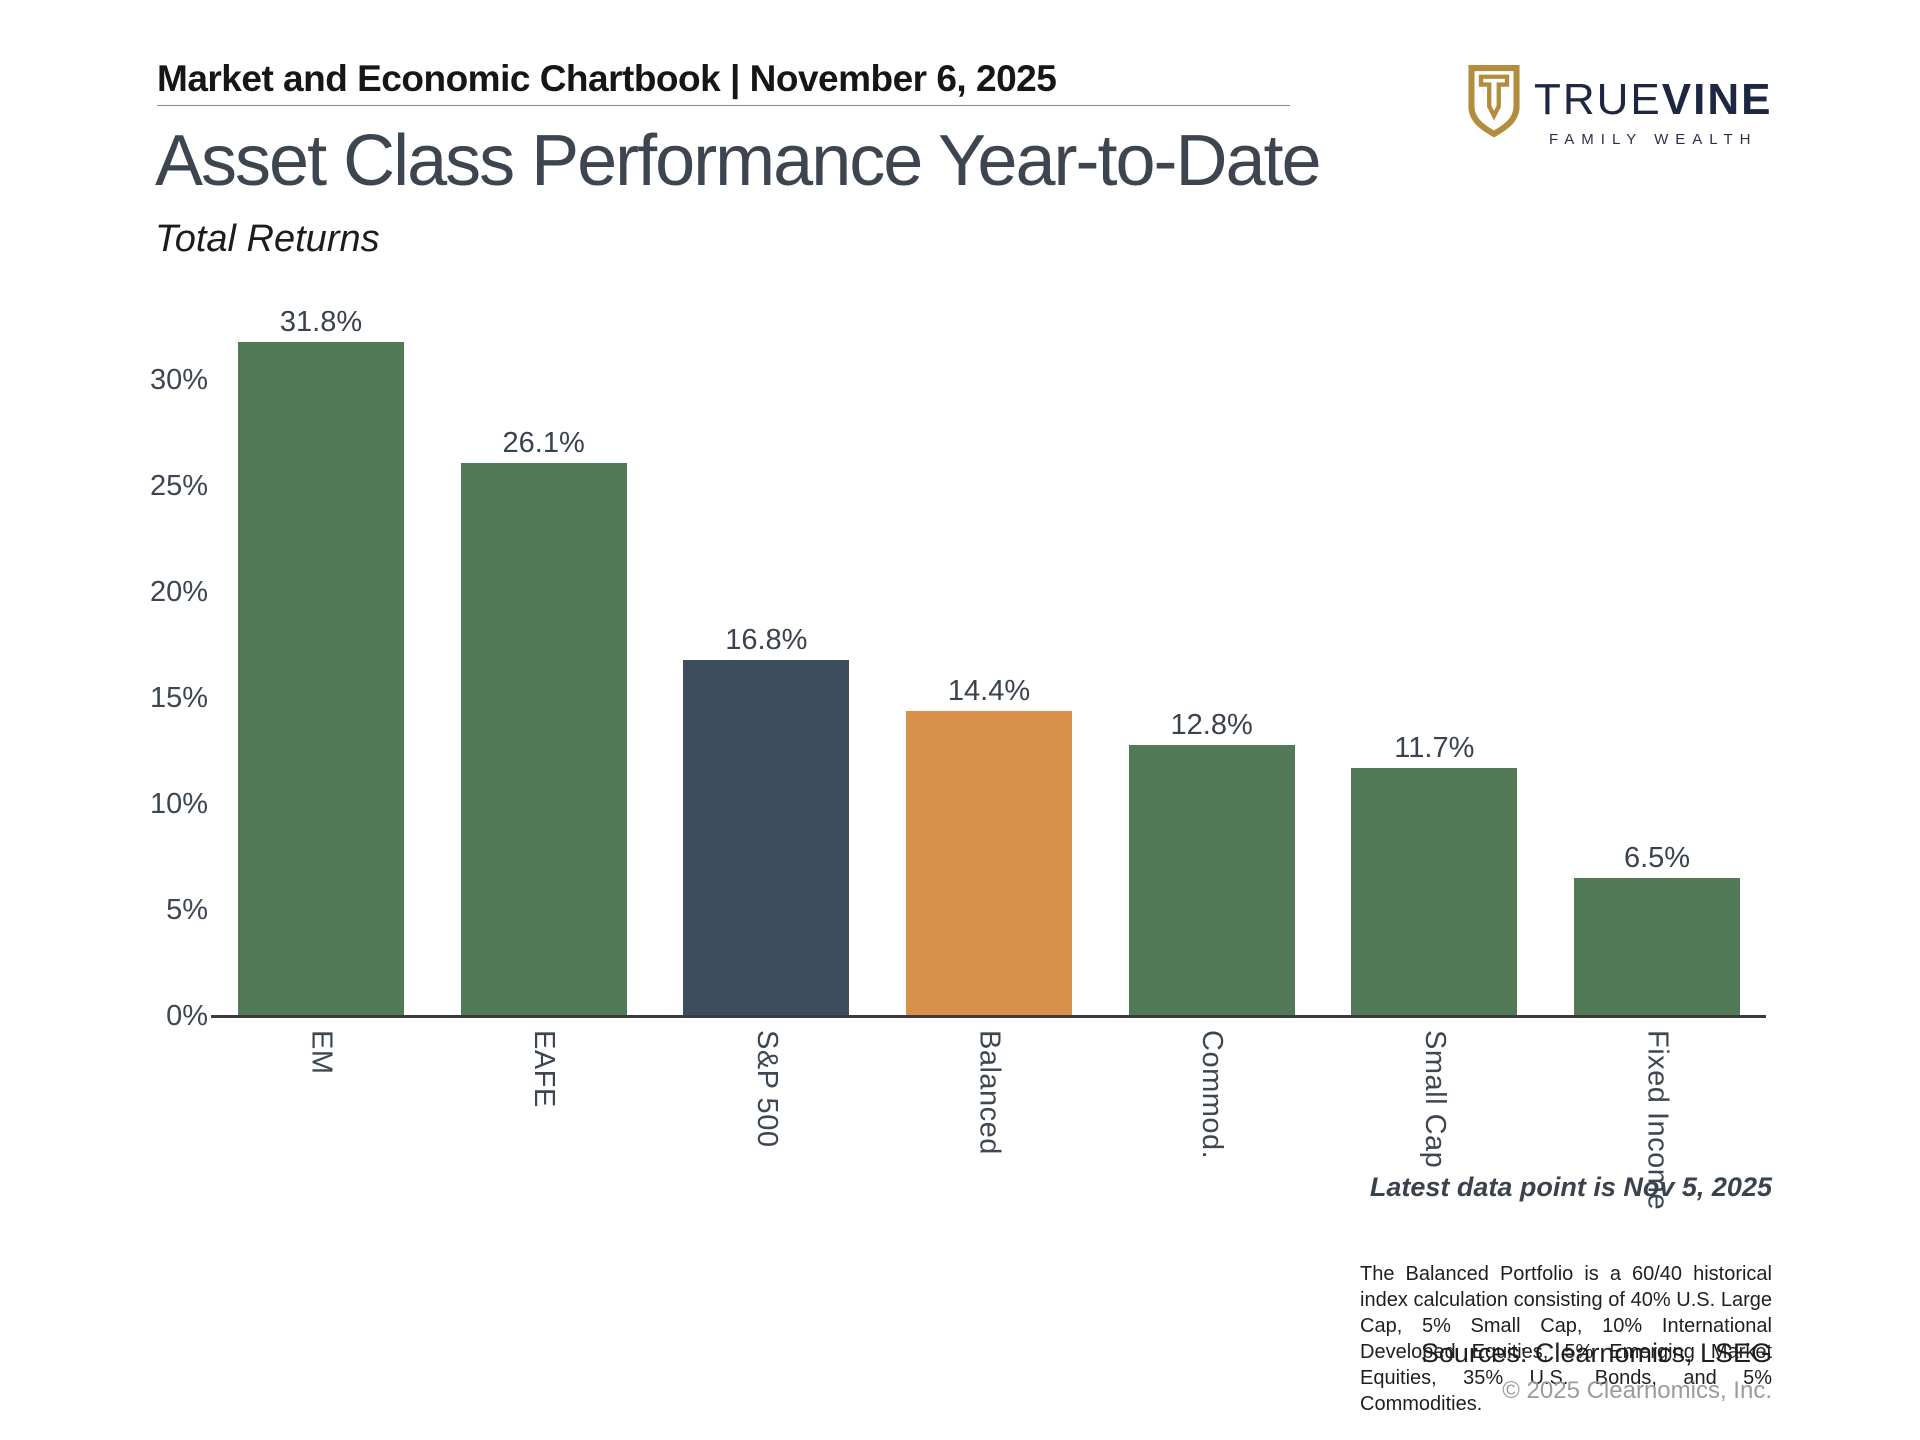  Describe the element at coordinates (321, 1052) in the screenshot. I see `x-axis-label-em: EM` at that location.